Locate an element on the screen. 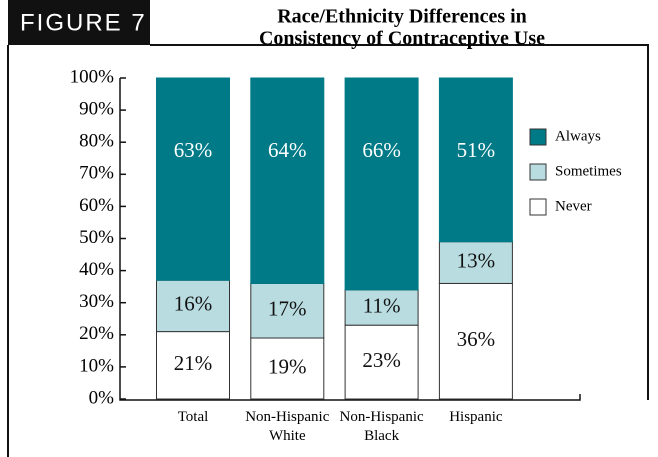  y-tick-label: 30% is located at coordinates (96, 301).